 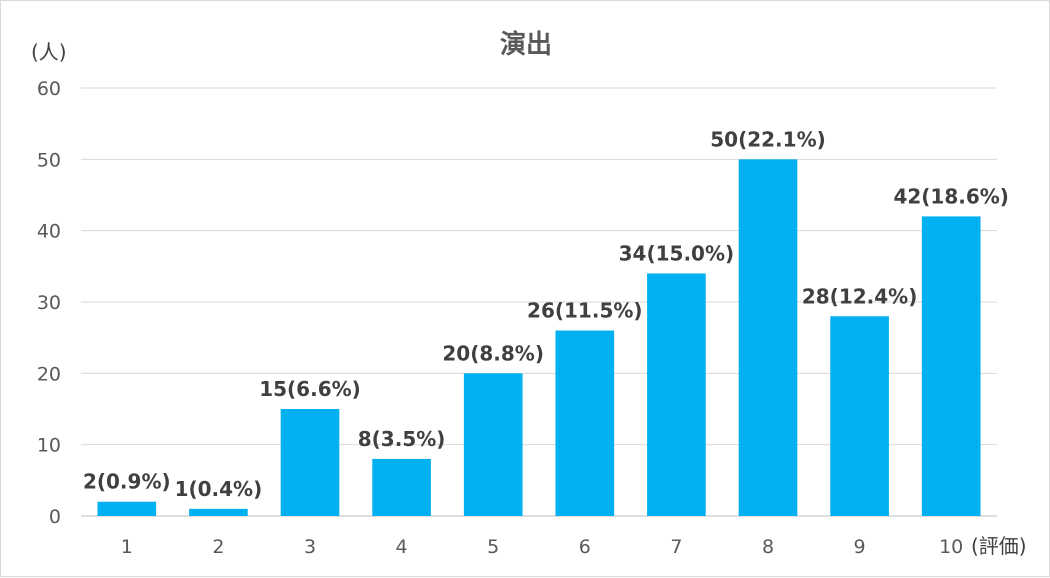 I want to click on bar-data-label: 42(18.6%), so click(x=951, y=196).